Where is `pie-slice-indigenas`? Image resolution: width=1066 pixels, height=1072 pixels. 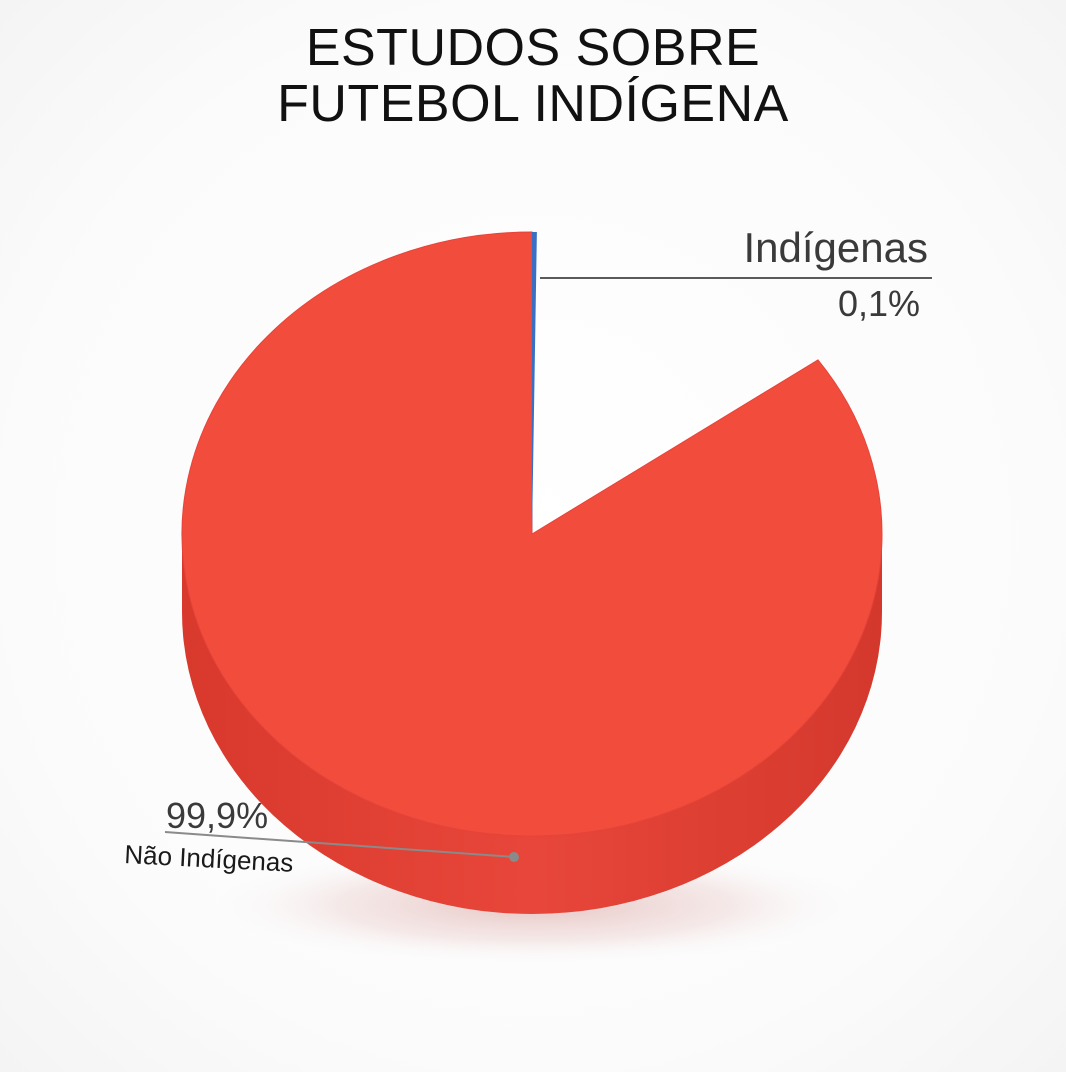
pie-slice-indigenas is located at coordinates (534, 383).